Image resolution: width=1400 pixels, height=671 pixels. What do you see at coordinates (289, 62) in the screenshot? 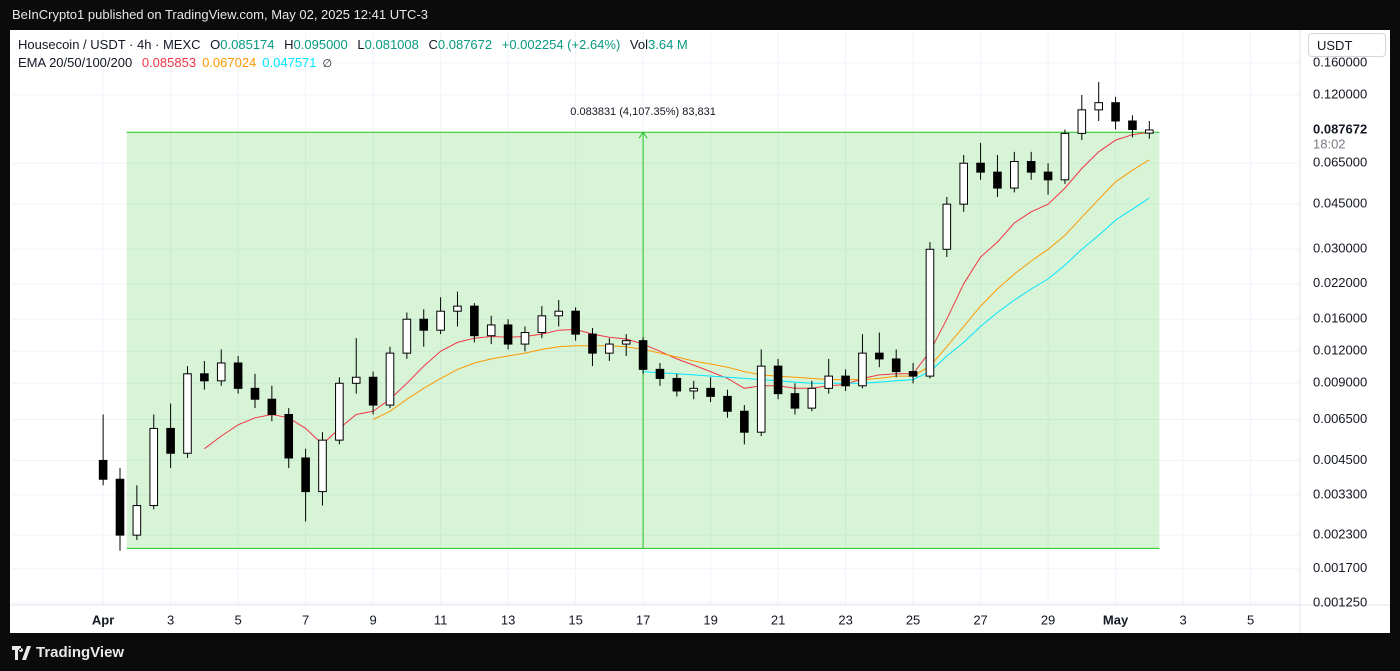
I see `indicator-value: 0.047571` at bounding box center [289, 62].